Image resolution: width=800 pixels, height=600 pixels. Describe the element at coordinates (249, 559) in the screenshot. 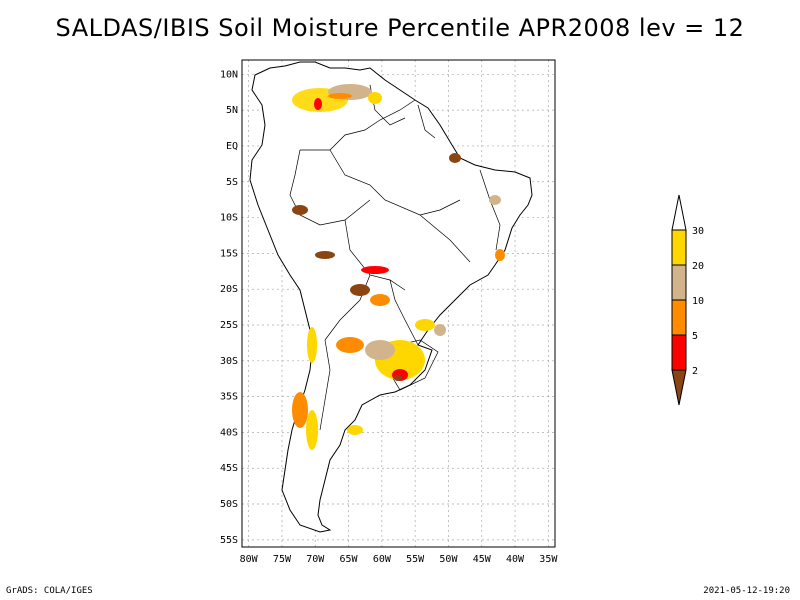

I see `lon-tick-label: 80W` at that location.